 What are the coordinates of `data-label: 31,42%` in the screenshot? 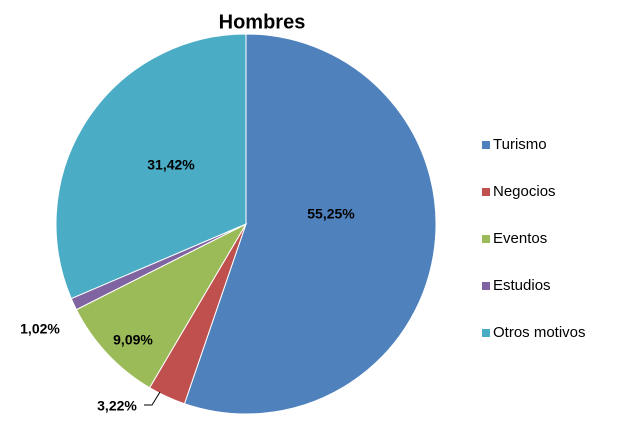 It's located at (171, 165).